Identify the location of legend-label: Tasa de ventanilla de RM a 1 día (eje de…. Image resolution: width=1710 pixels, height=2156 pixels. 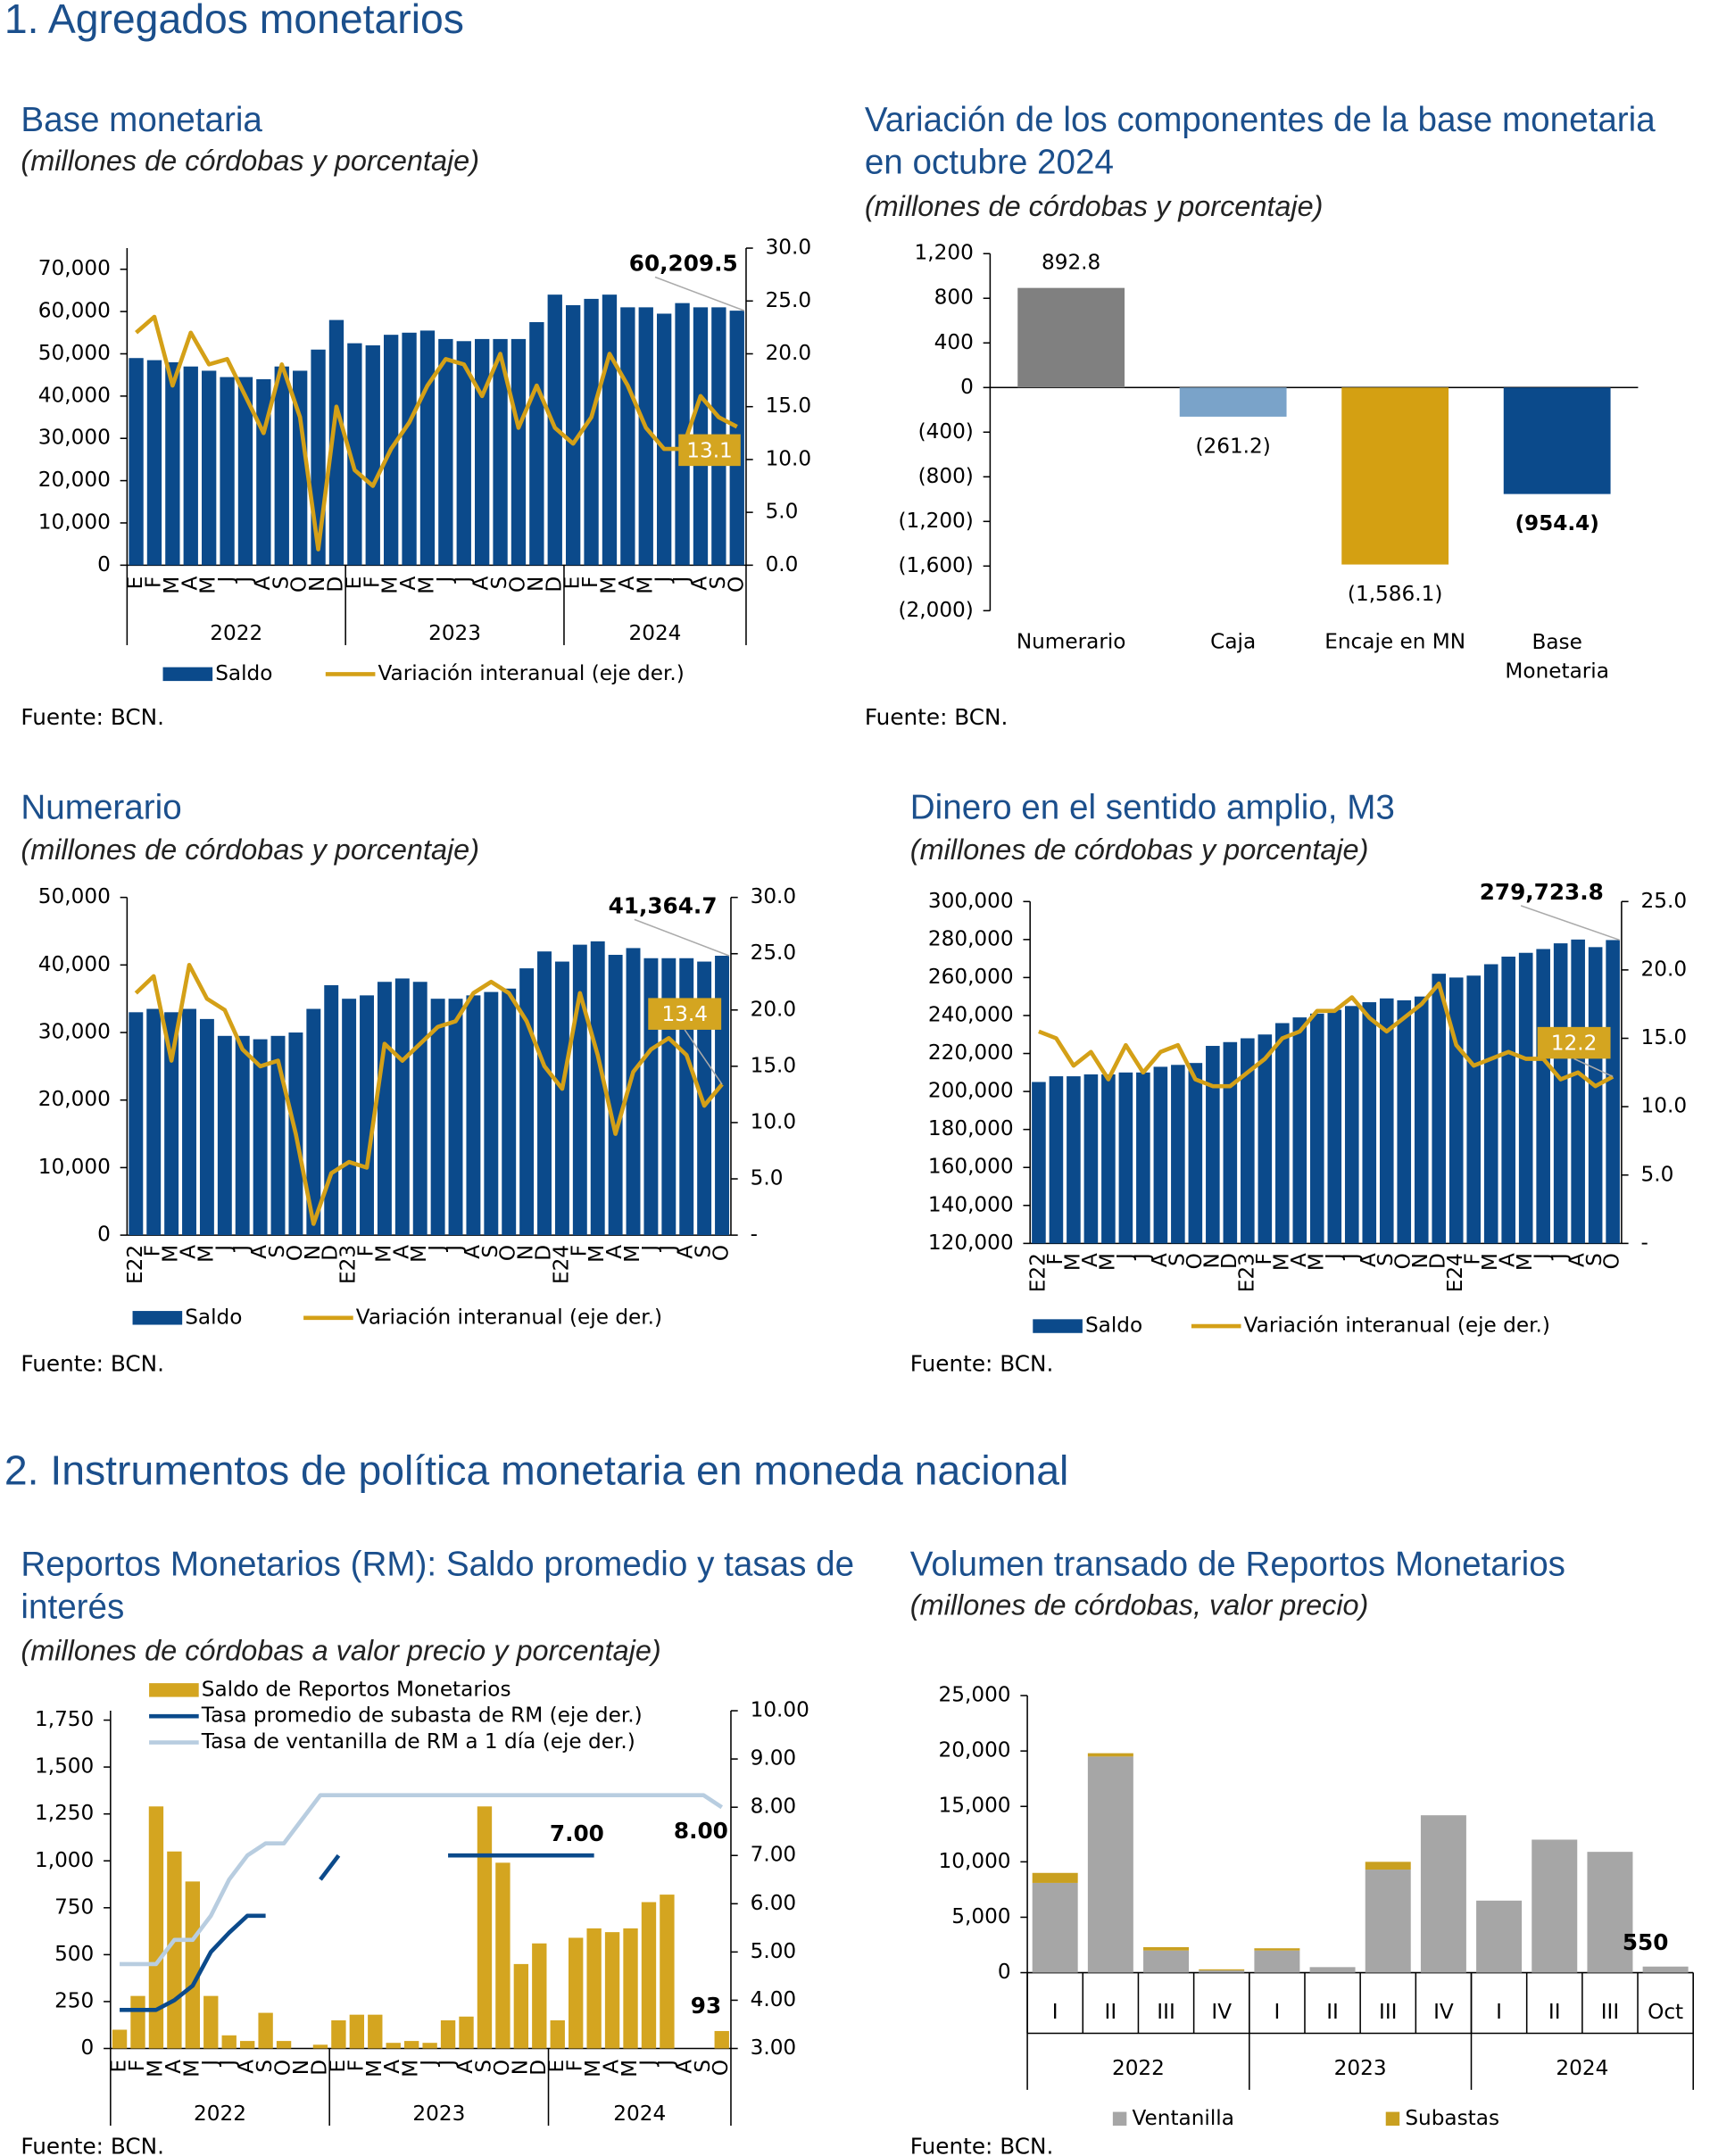
(418, 1741).